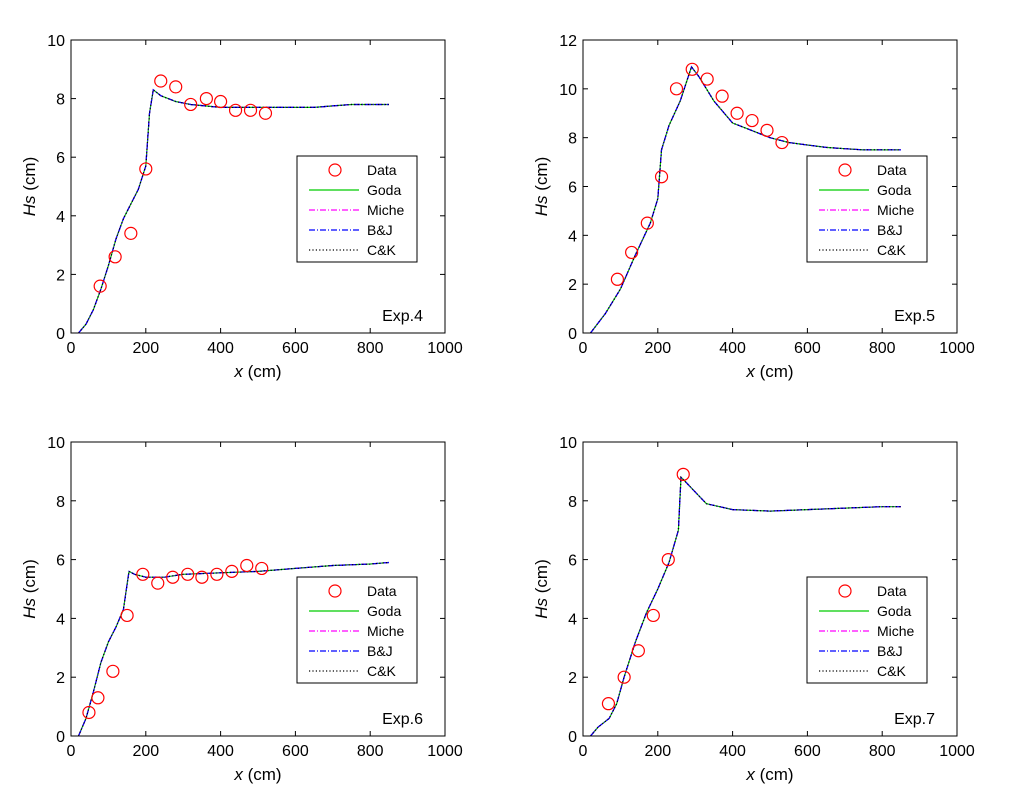 The image size is (1024, 804). Describe the element at coordinates (29, 589) in the screenshot. I see `y-axis-label: Hs (cm)` at that location.